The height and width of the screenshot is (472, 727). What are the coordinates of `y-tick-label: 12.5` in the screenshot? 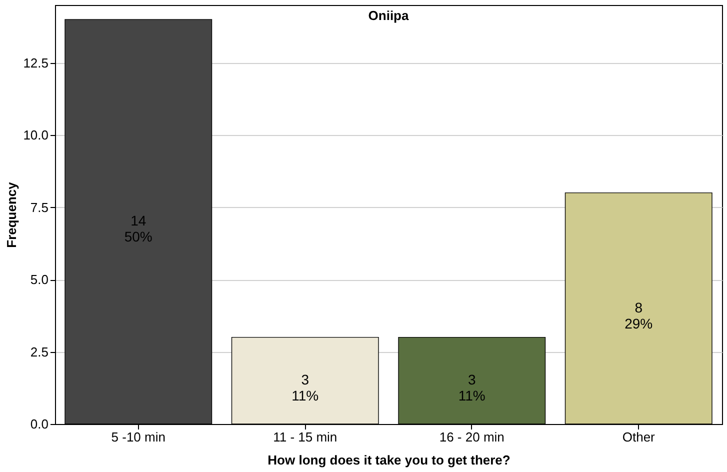 It's located at (35, 62).